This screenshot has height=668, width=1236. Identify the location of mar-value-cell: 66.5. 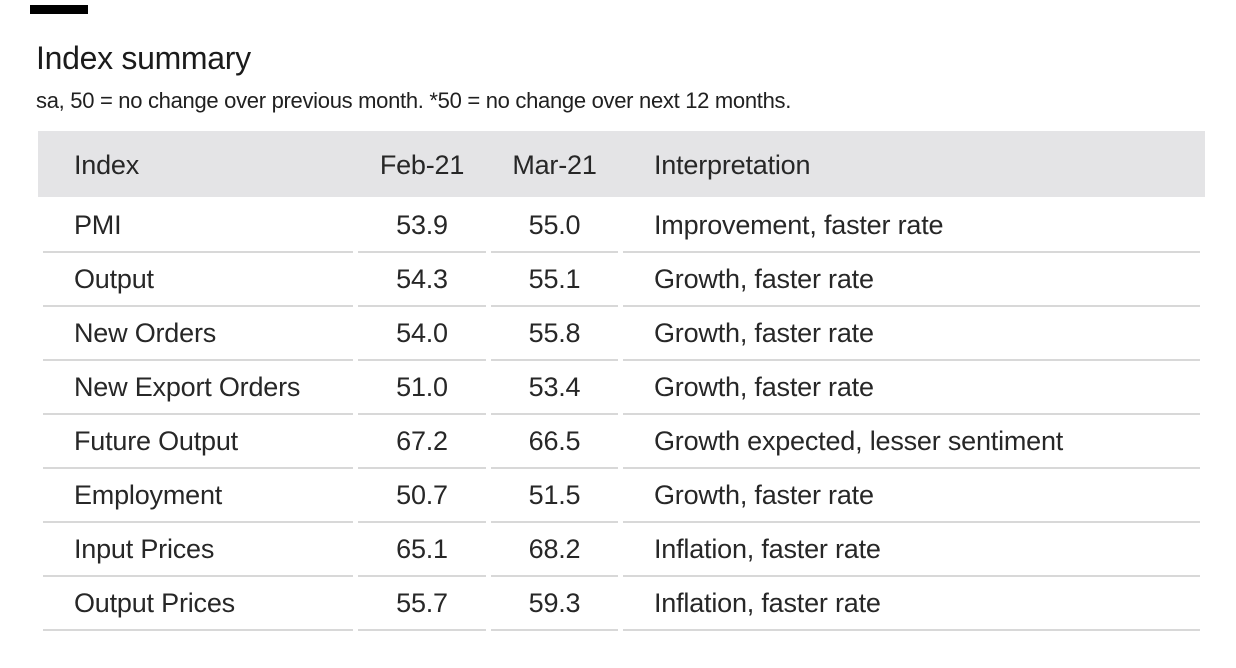
(554, 442).